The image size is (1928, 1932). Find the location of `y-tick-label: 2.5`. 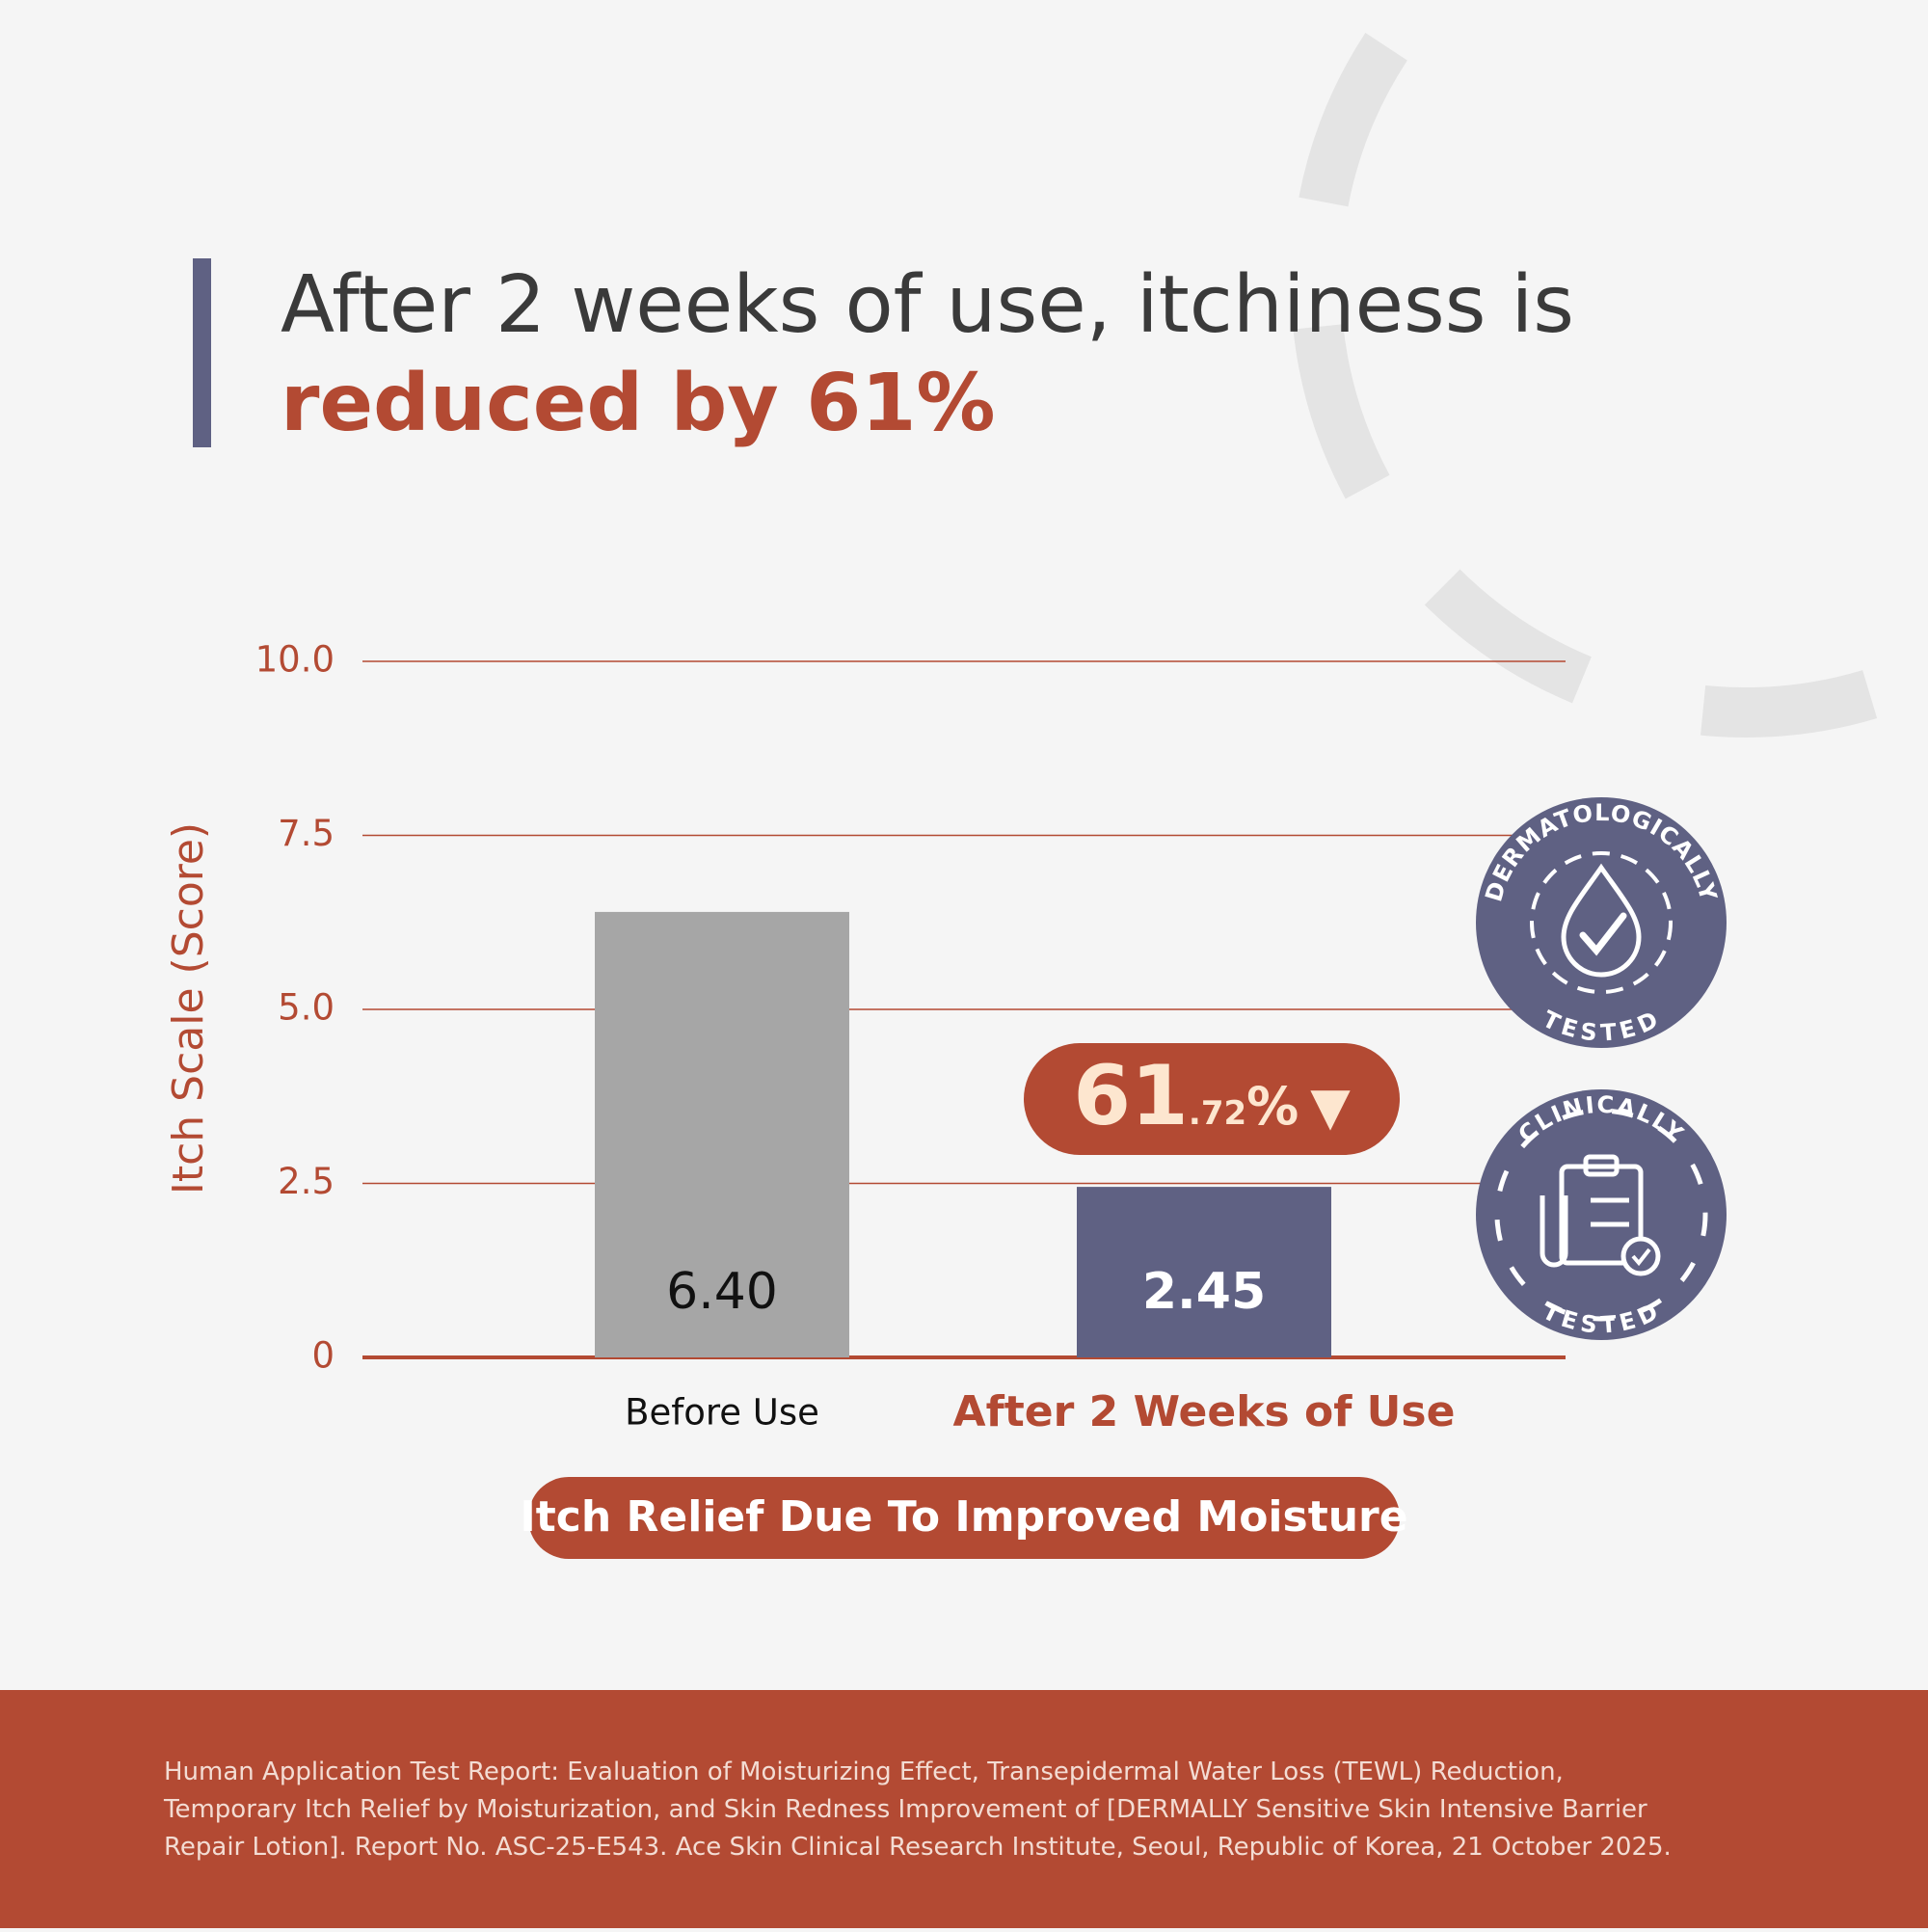

y-tick-label: 2.5 is located at coordinates (306, 1181).